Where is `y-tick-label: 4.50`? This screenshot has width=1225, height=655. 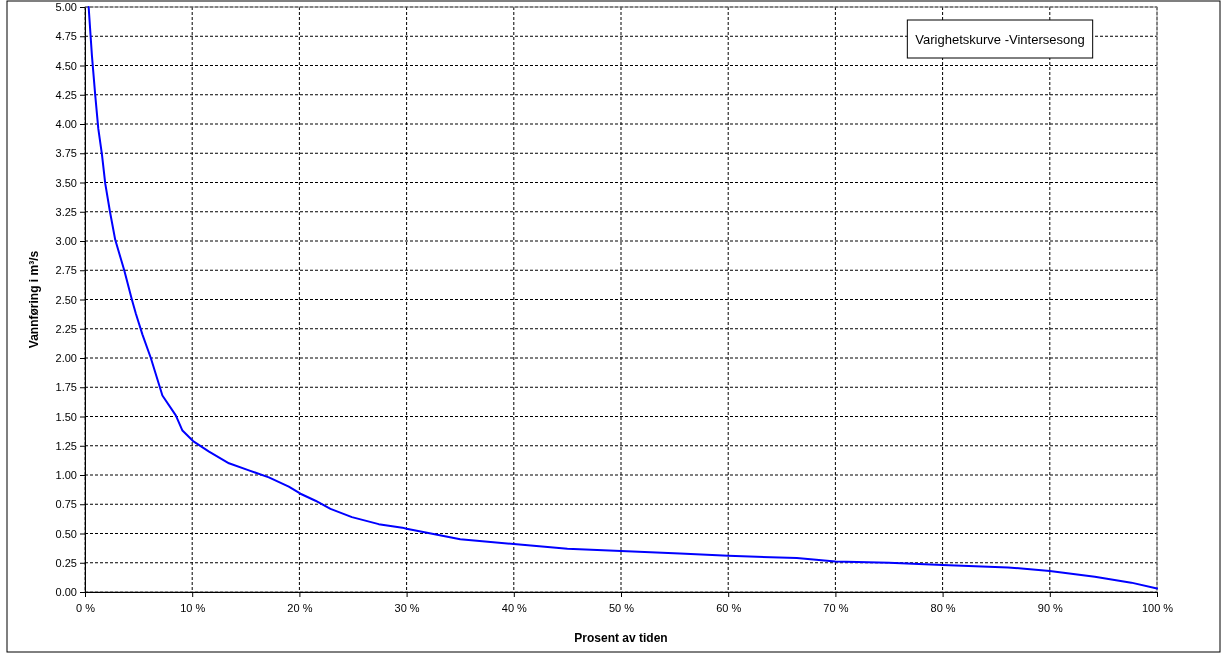
y-tick-label: 4.50 is located at coordinates (66, 65).